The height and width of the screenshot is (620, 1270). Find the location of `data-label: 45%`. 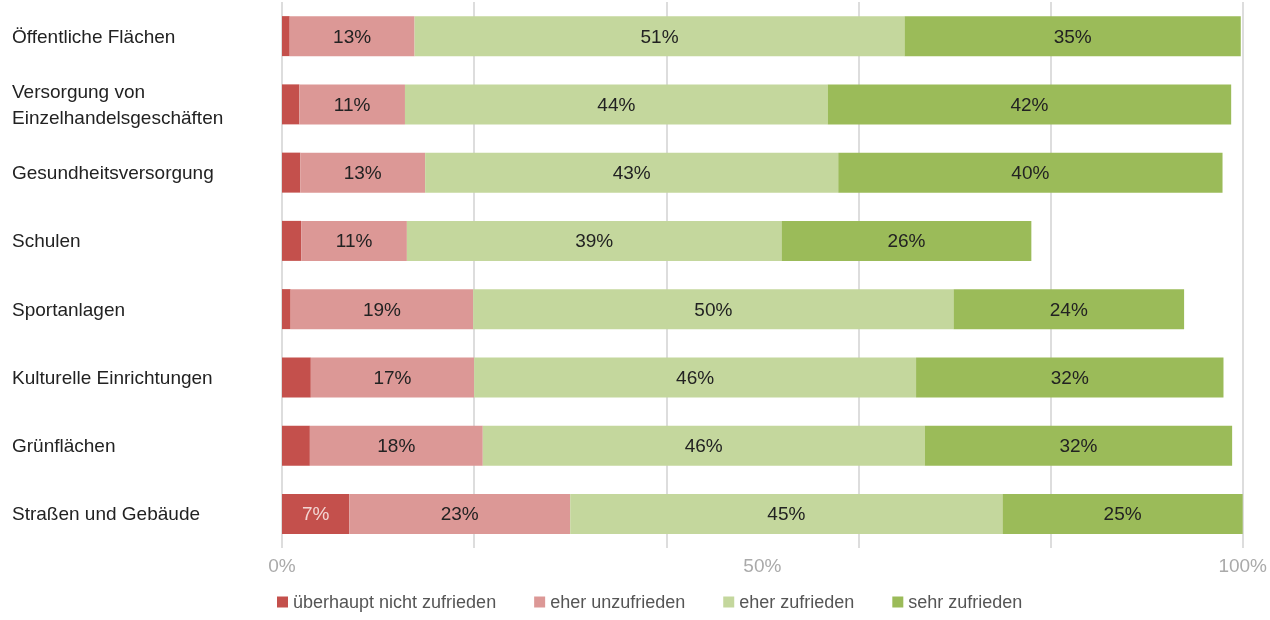

data-label: 45% is located at coordinates (786, 514).